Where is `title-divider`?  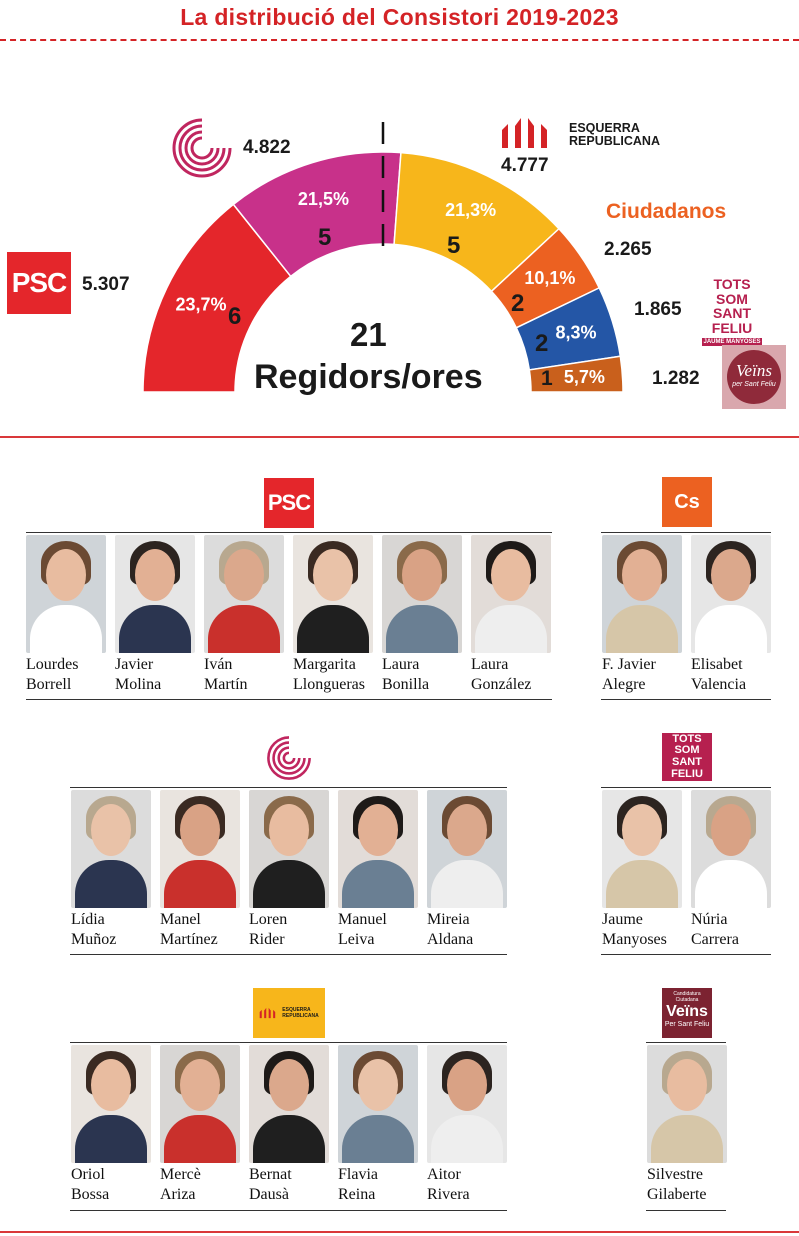
title-divider is located at coordinates (399, 40).